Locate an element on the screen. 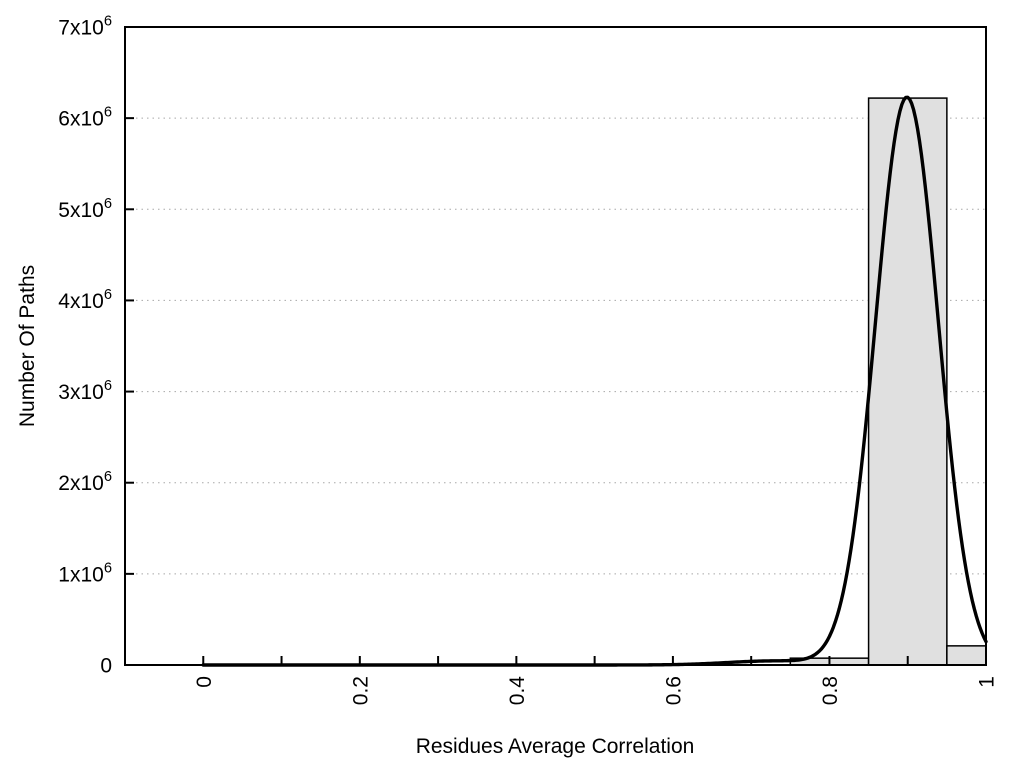  x-tick-label: 1 is located at coordinates (987, 682).